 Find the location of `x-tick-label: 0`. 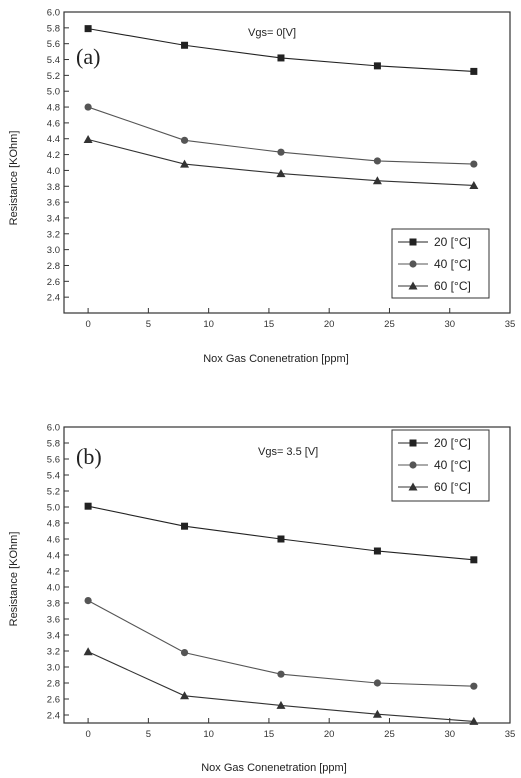

x-tick-label: 0 is located at coordinates (87, 734).